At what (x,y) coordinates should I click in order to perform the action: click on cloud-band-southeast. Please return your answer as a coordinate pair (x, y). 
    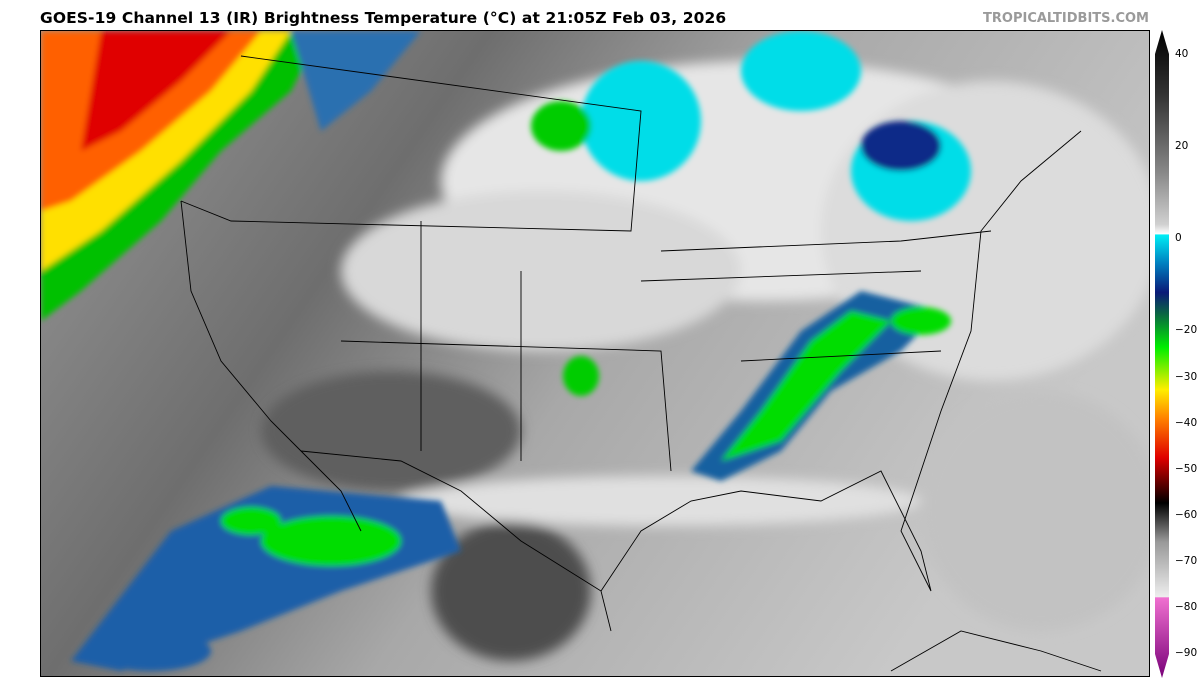
    Looking at the image, I should click on (757, 386).